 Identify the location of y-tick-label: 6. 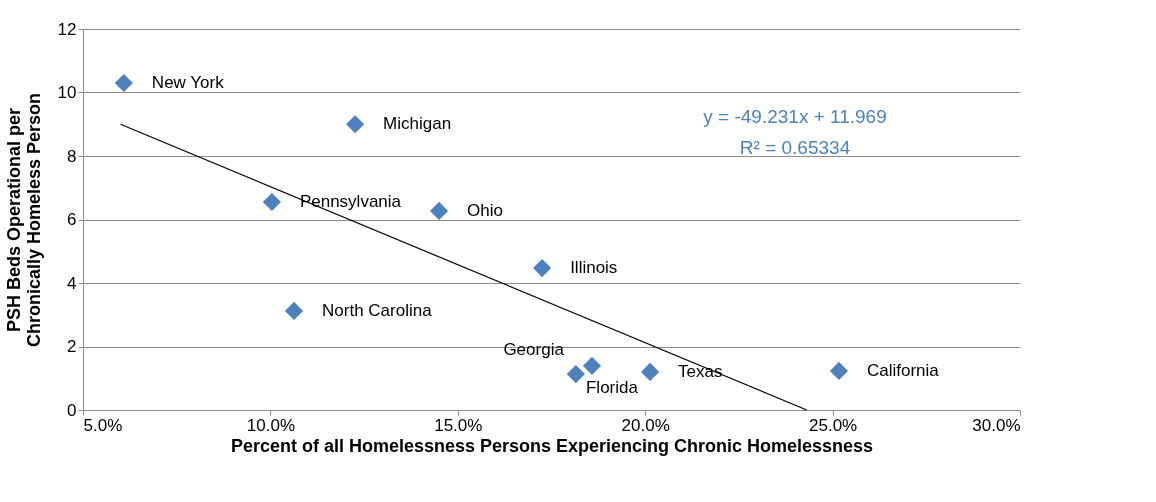
(72, 219).